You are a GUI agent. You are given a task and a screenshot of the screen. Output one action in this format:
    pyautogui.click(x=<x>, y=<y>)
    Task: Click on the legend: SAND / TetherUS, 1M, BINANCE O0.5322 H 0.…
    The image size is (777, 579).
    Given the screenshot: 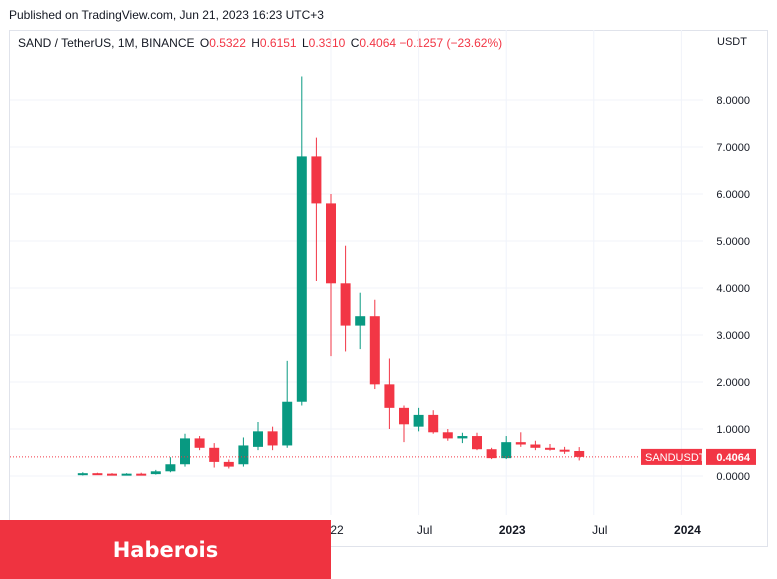 What is the action you would take?
    pyautogui.click(x=260, y=43)
    